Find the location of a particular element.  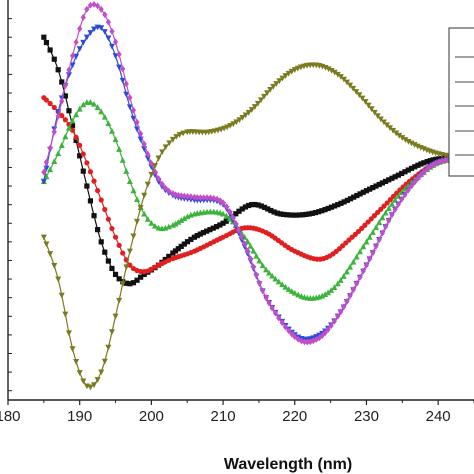

x-tick-label: 230 is located at coordinates (366, 416).